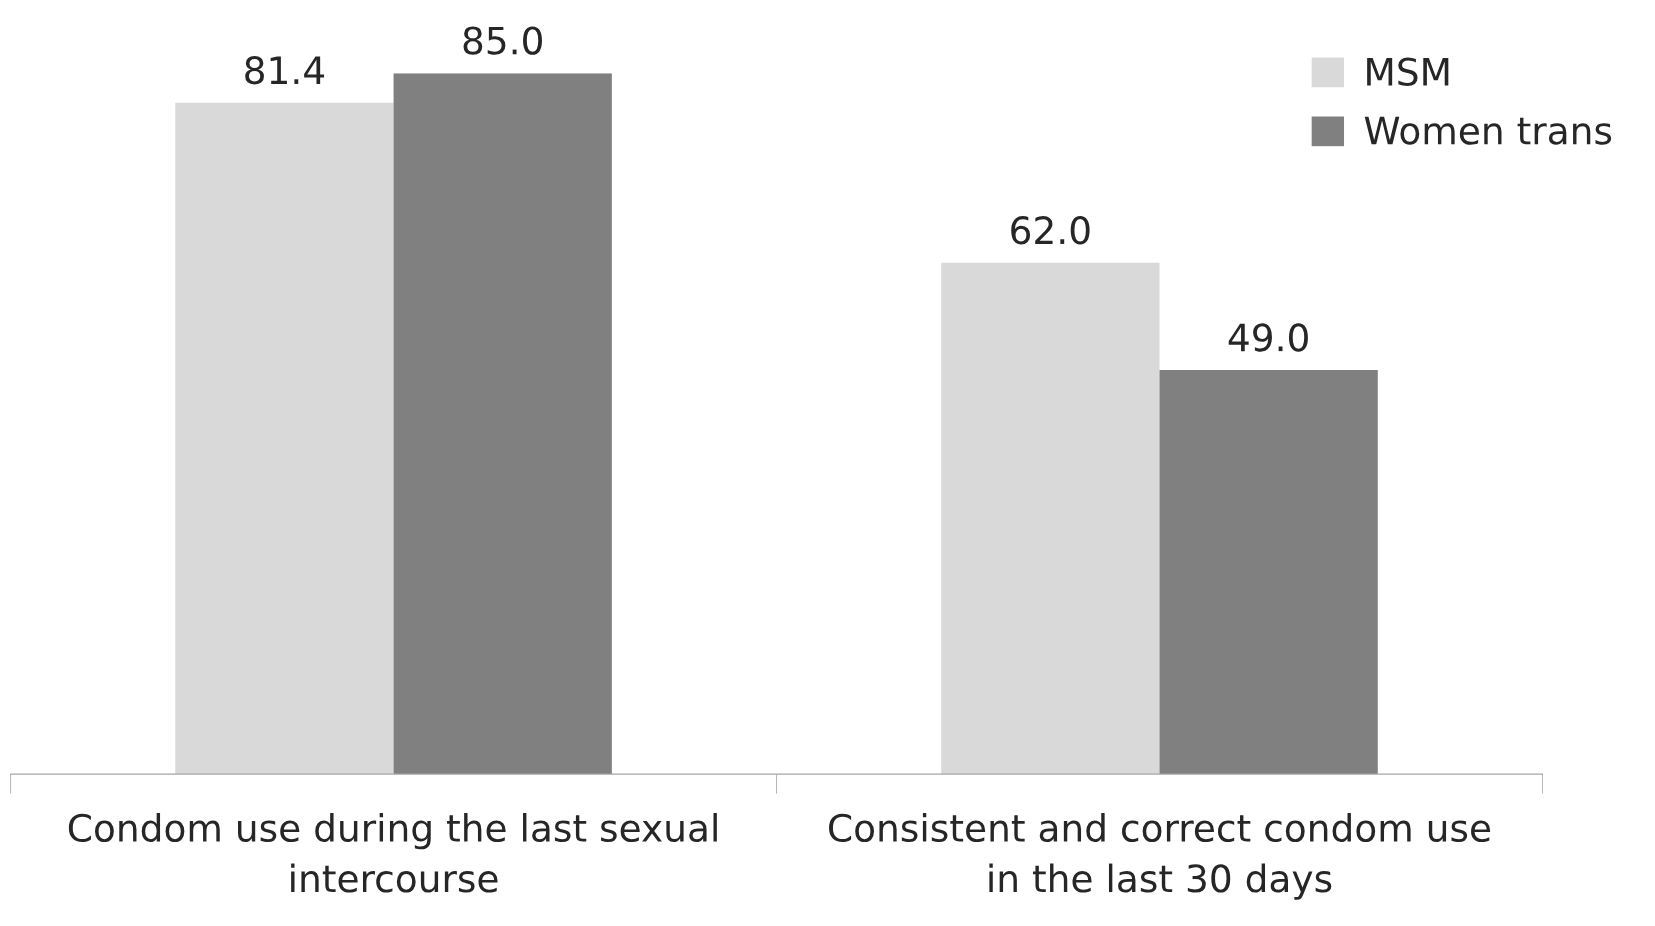  What do you see at coordinates (1050, 230) in the screenshot?
I see `data-label: 62.0` at bounding box center [1050, 230].